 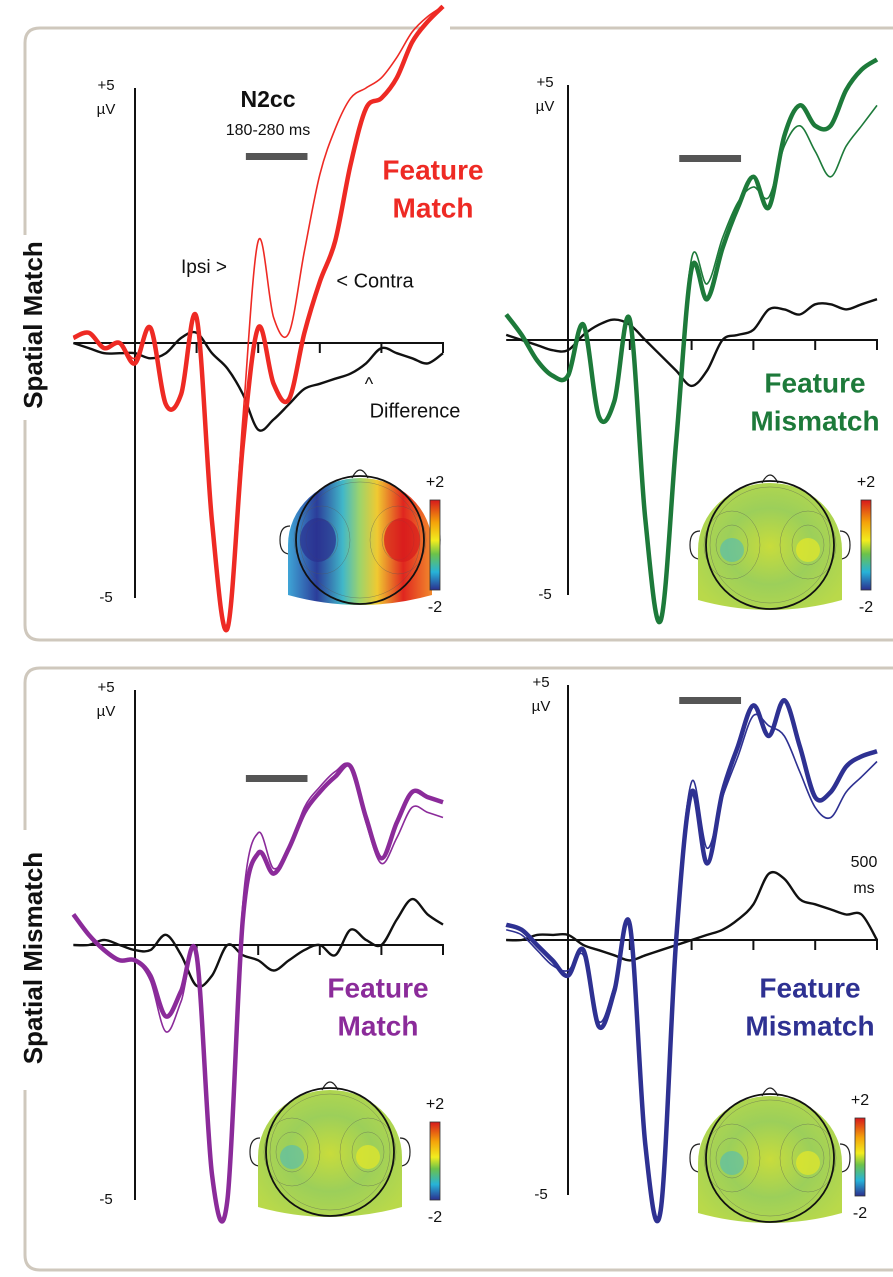 What do you see at coordinates (204, 267) in the screenshot?
I see `annotation: Ipsi >` at bounding box center [204, 267].